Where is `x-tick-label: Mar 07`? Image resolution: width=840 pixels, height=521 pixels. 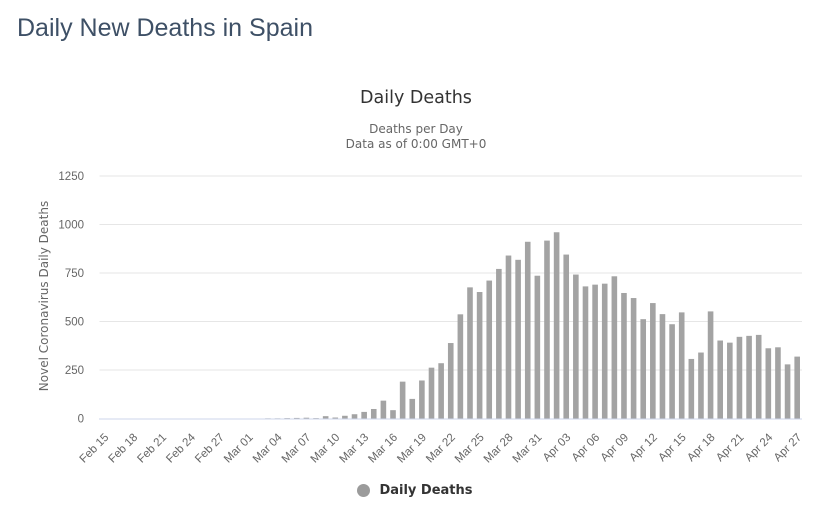 x-tick-label: Mar 07 is located at coordinates (297, 449).